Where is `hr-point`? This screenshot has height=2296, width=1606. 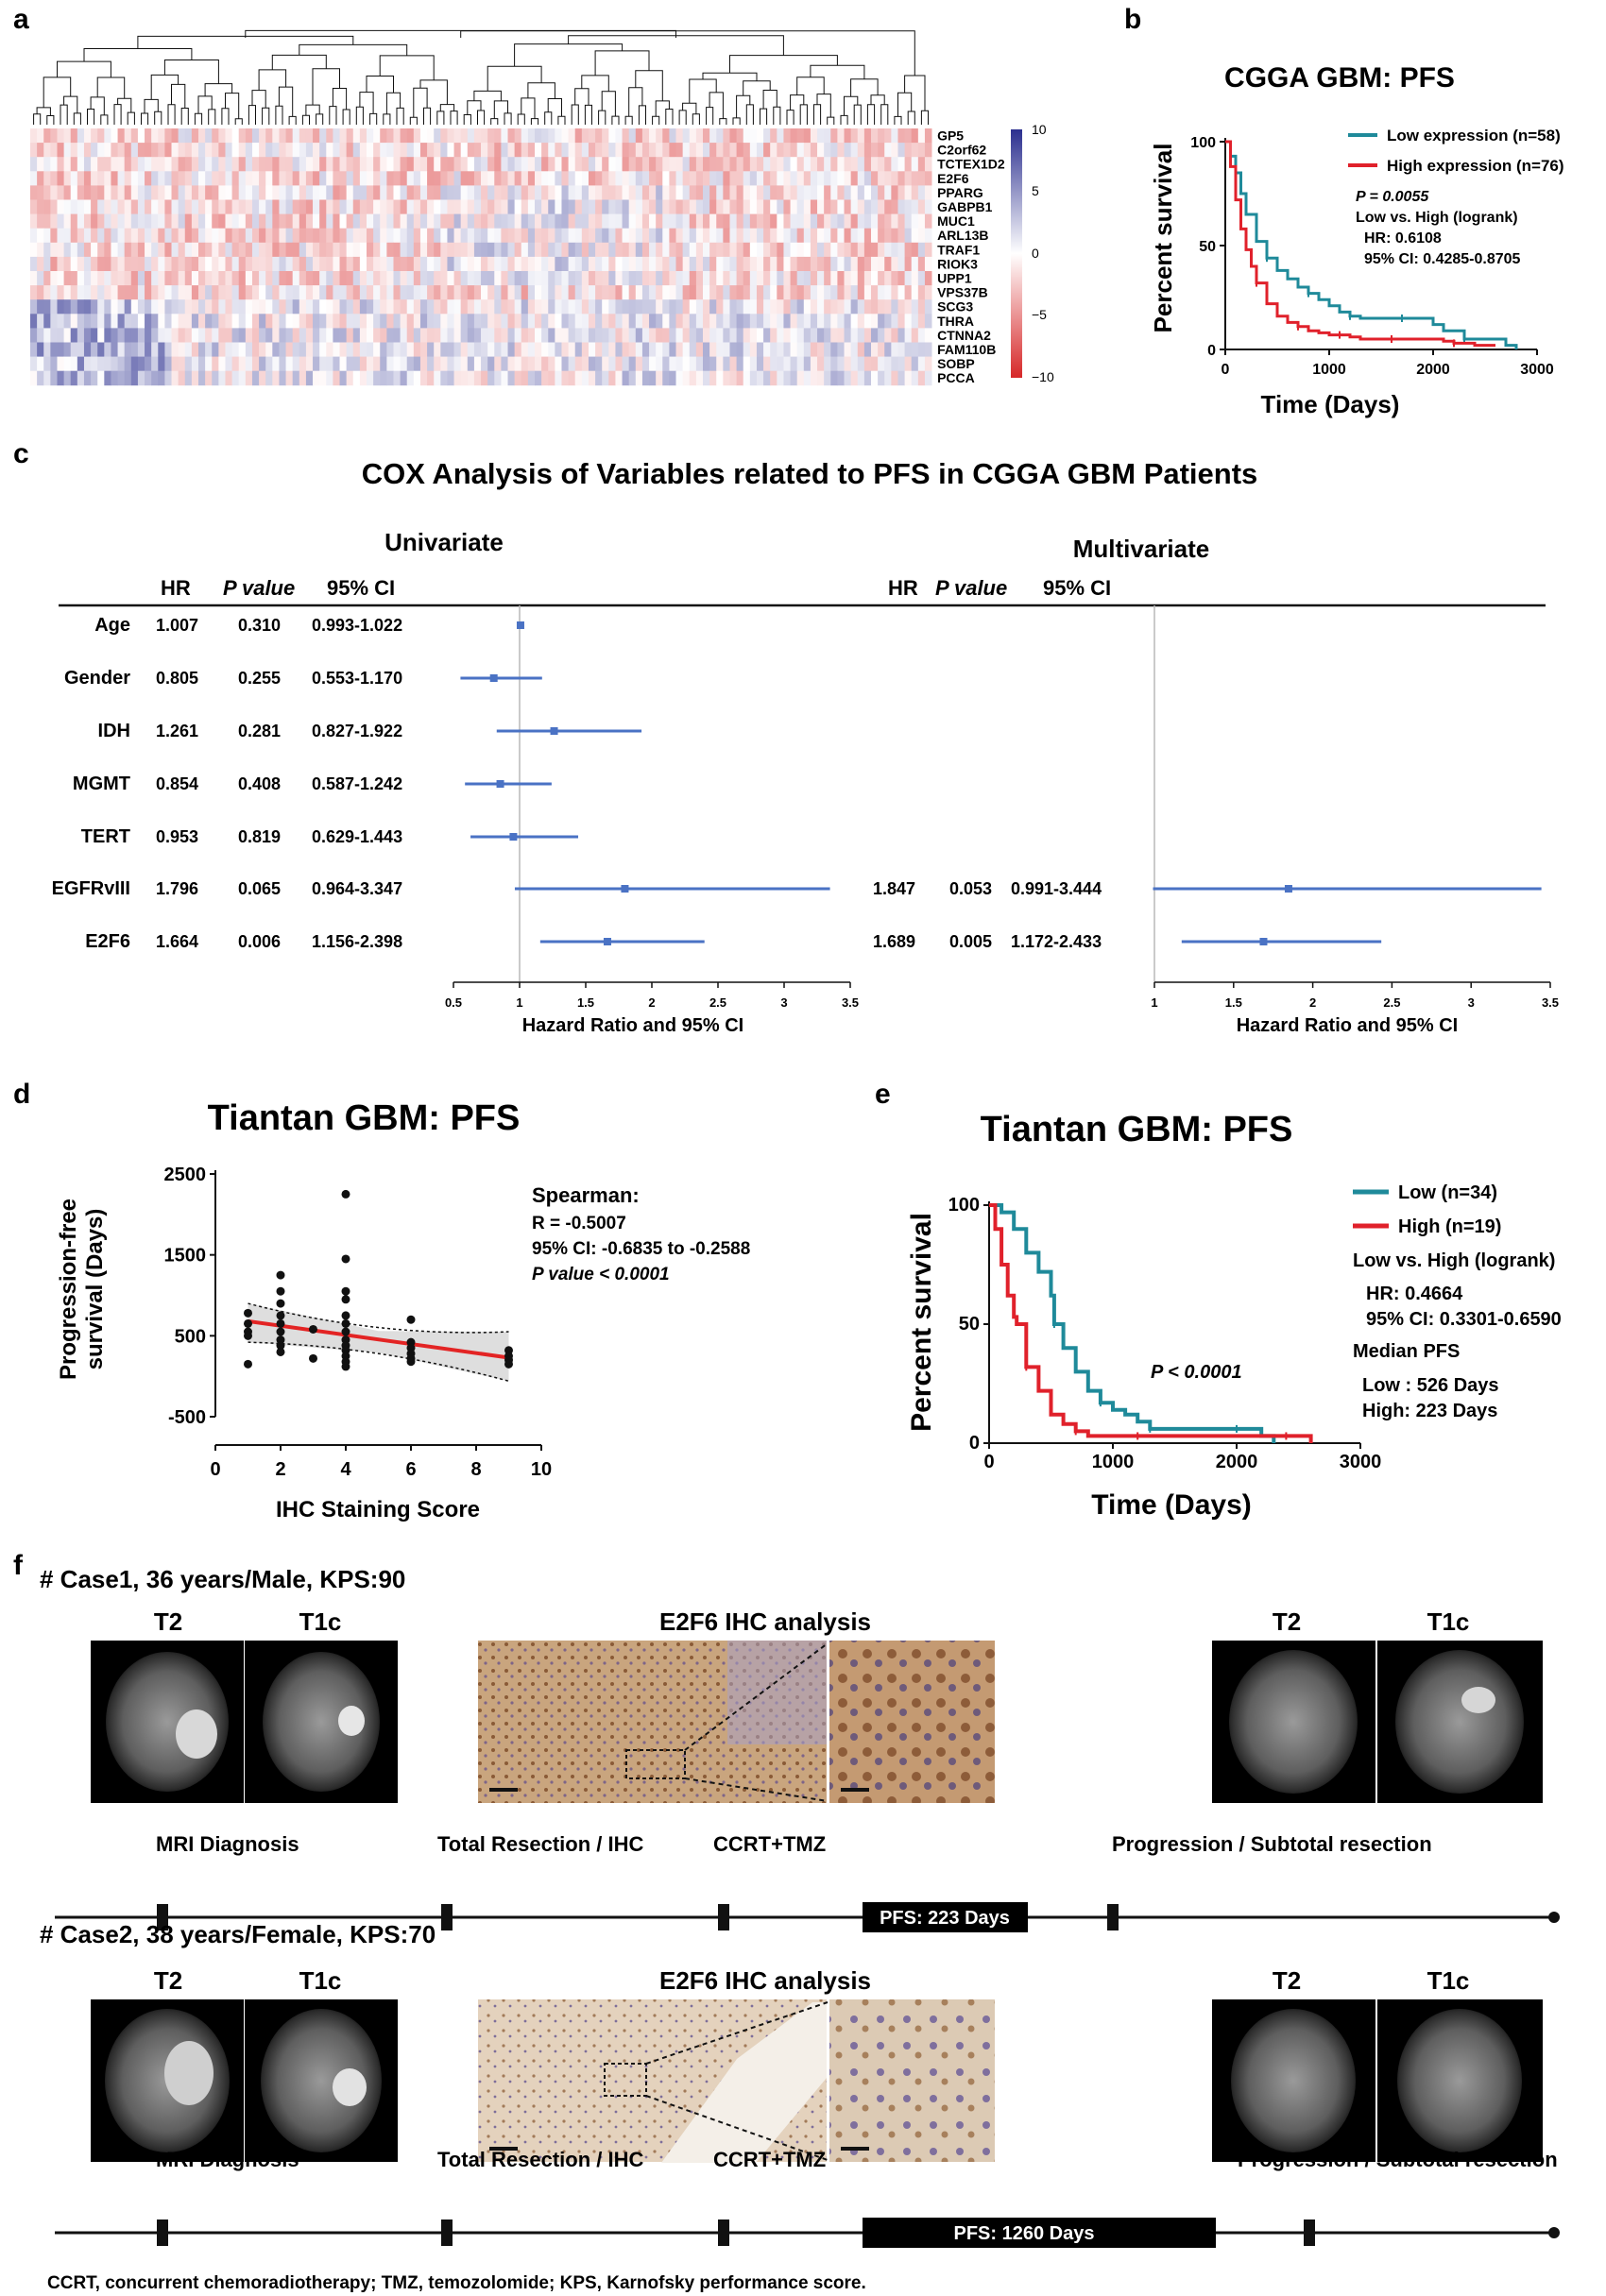
hr-point is located at coordinates (607, 942).